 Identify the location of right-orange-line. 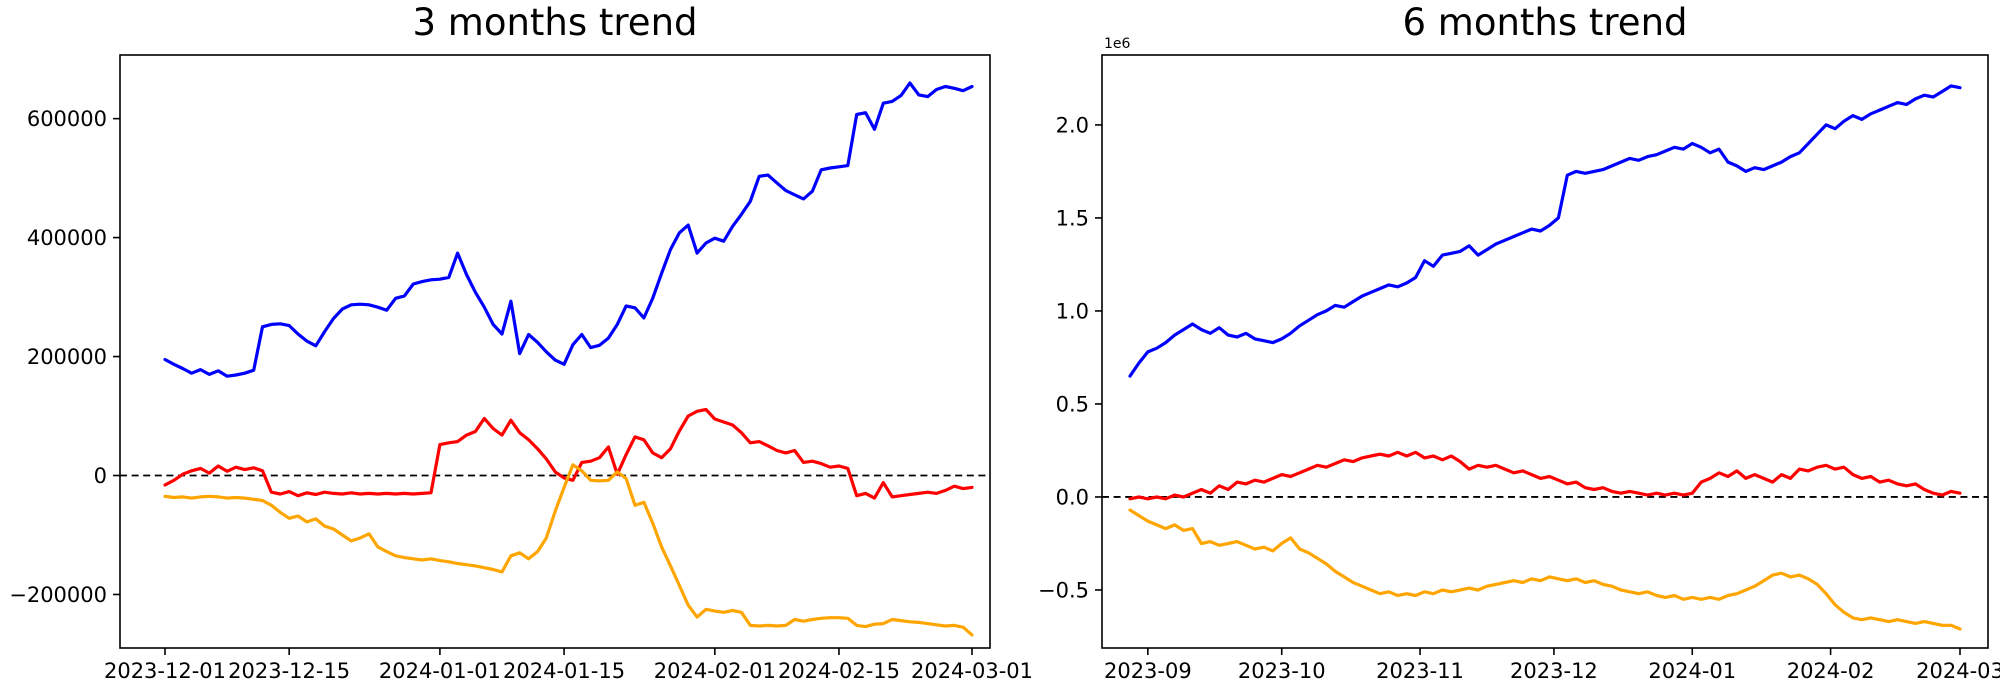
(1545, 569).